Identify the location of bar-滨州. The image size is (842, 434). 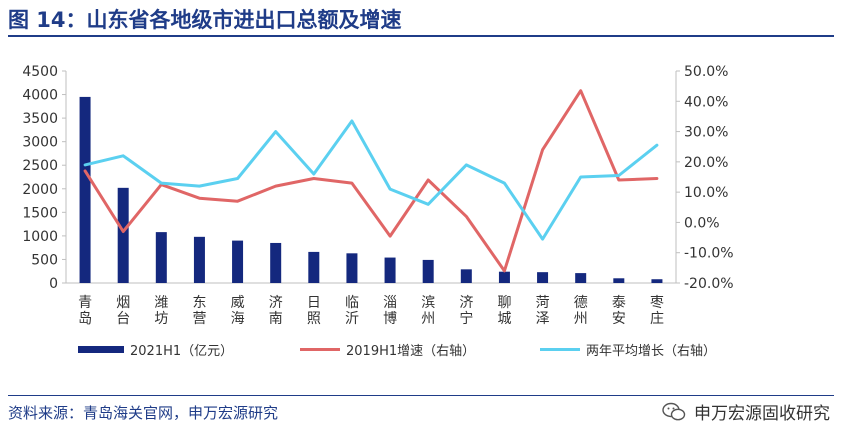
(428, 271).